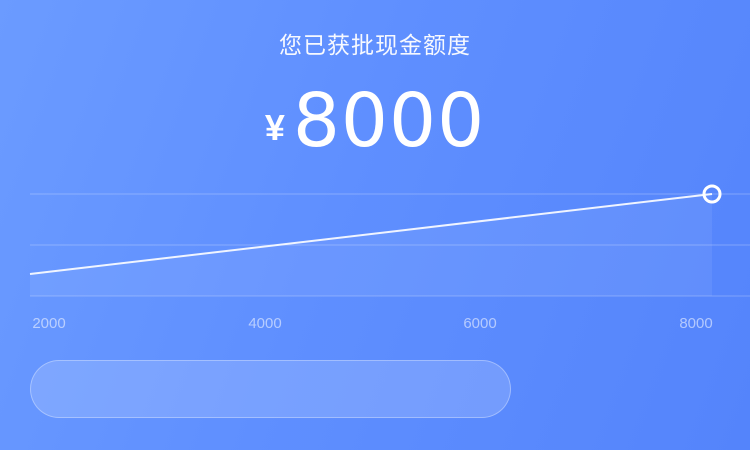 The image size is (750, 450). I want to click on page-title: 您已获批现金额度, so click(375, 46).